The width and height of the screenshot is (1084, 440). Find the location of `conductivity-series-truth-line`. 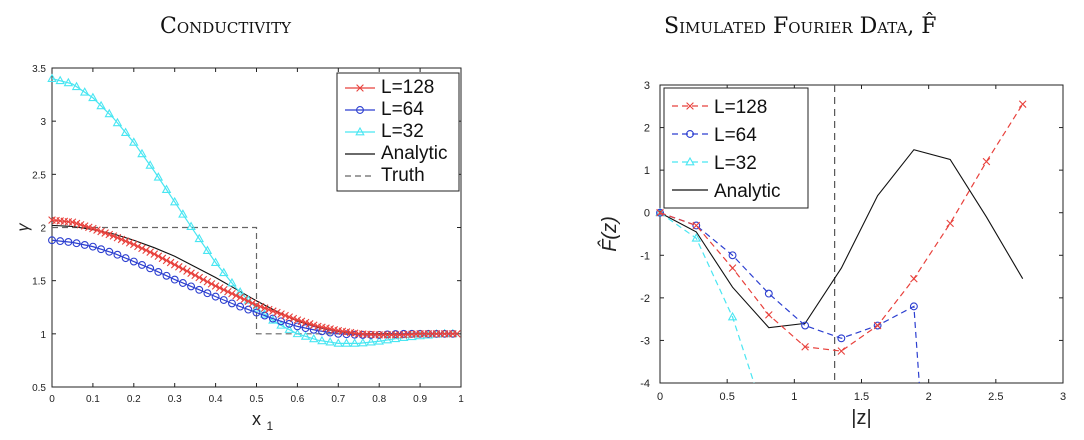

conductivity-series-truth-line is located at coordinates (254, 280).